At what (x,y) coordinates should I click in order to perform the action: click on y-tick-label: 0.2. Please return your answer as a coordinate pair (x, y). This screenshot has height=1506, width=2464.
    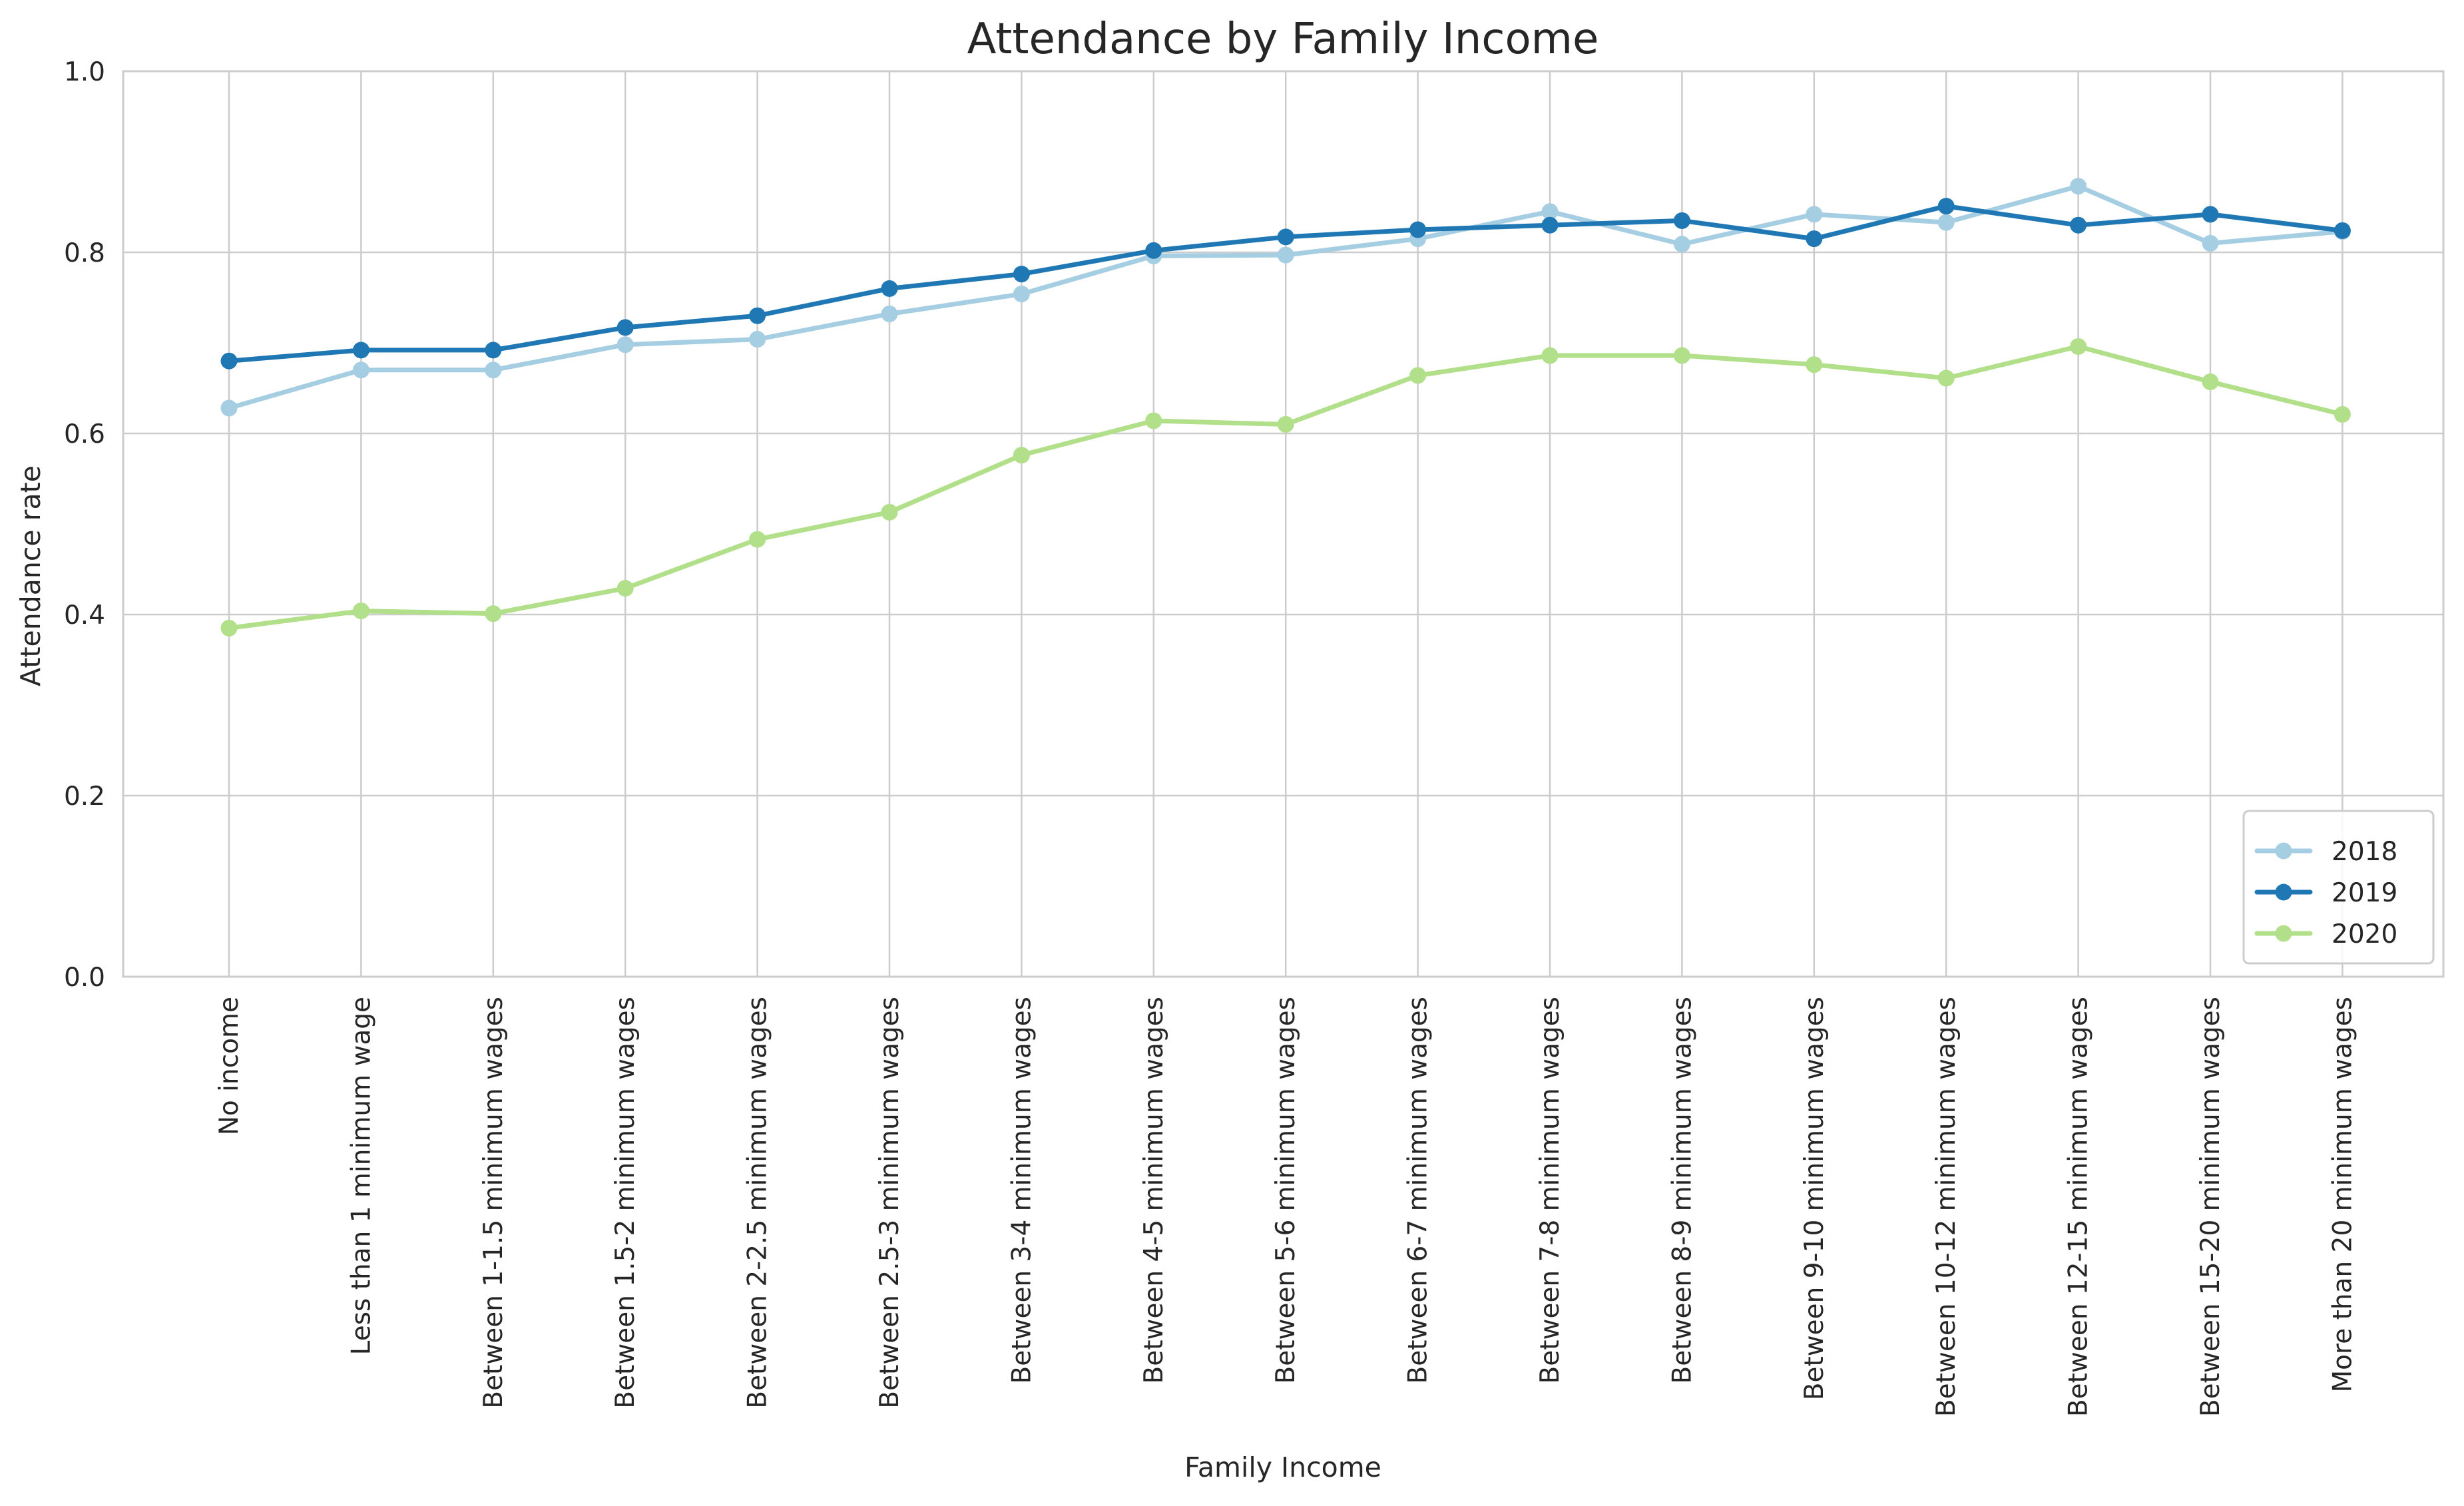
    Looking at the image, I should click on (84, 797).